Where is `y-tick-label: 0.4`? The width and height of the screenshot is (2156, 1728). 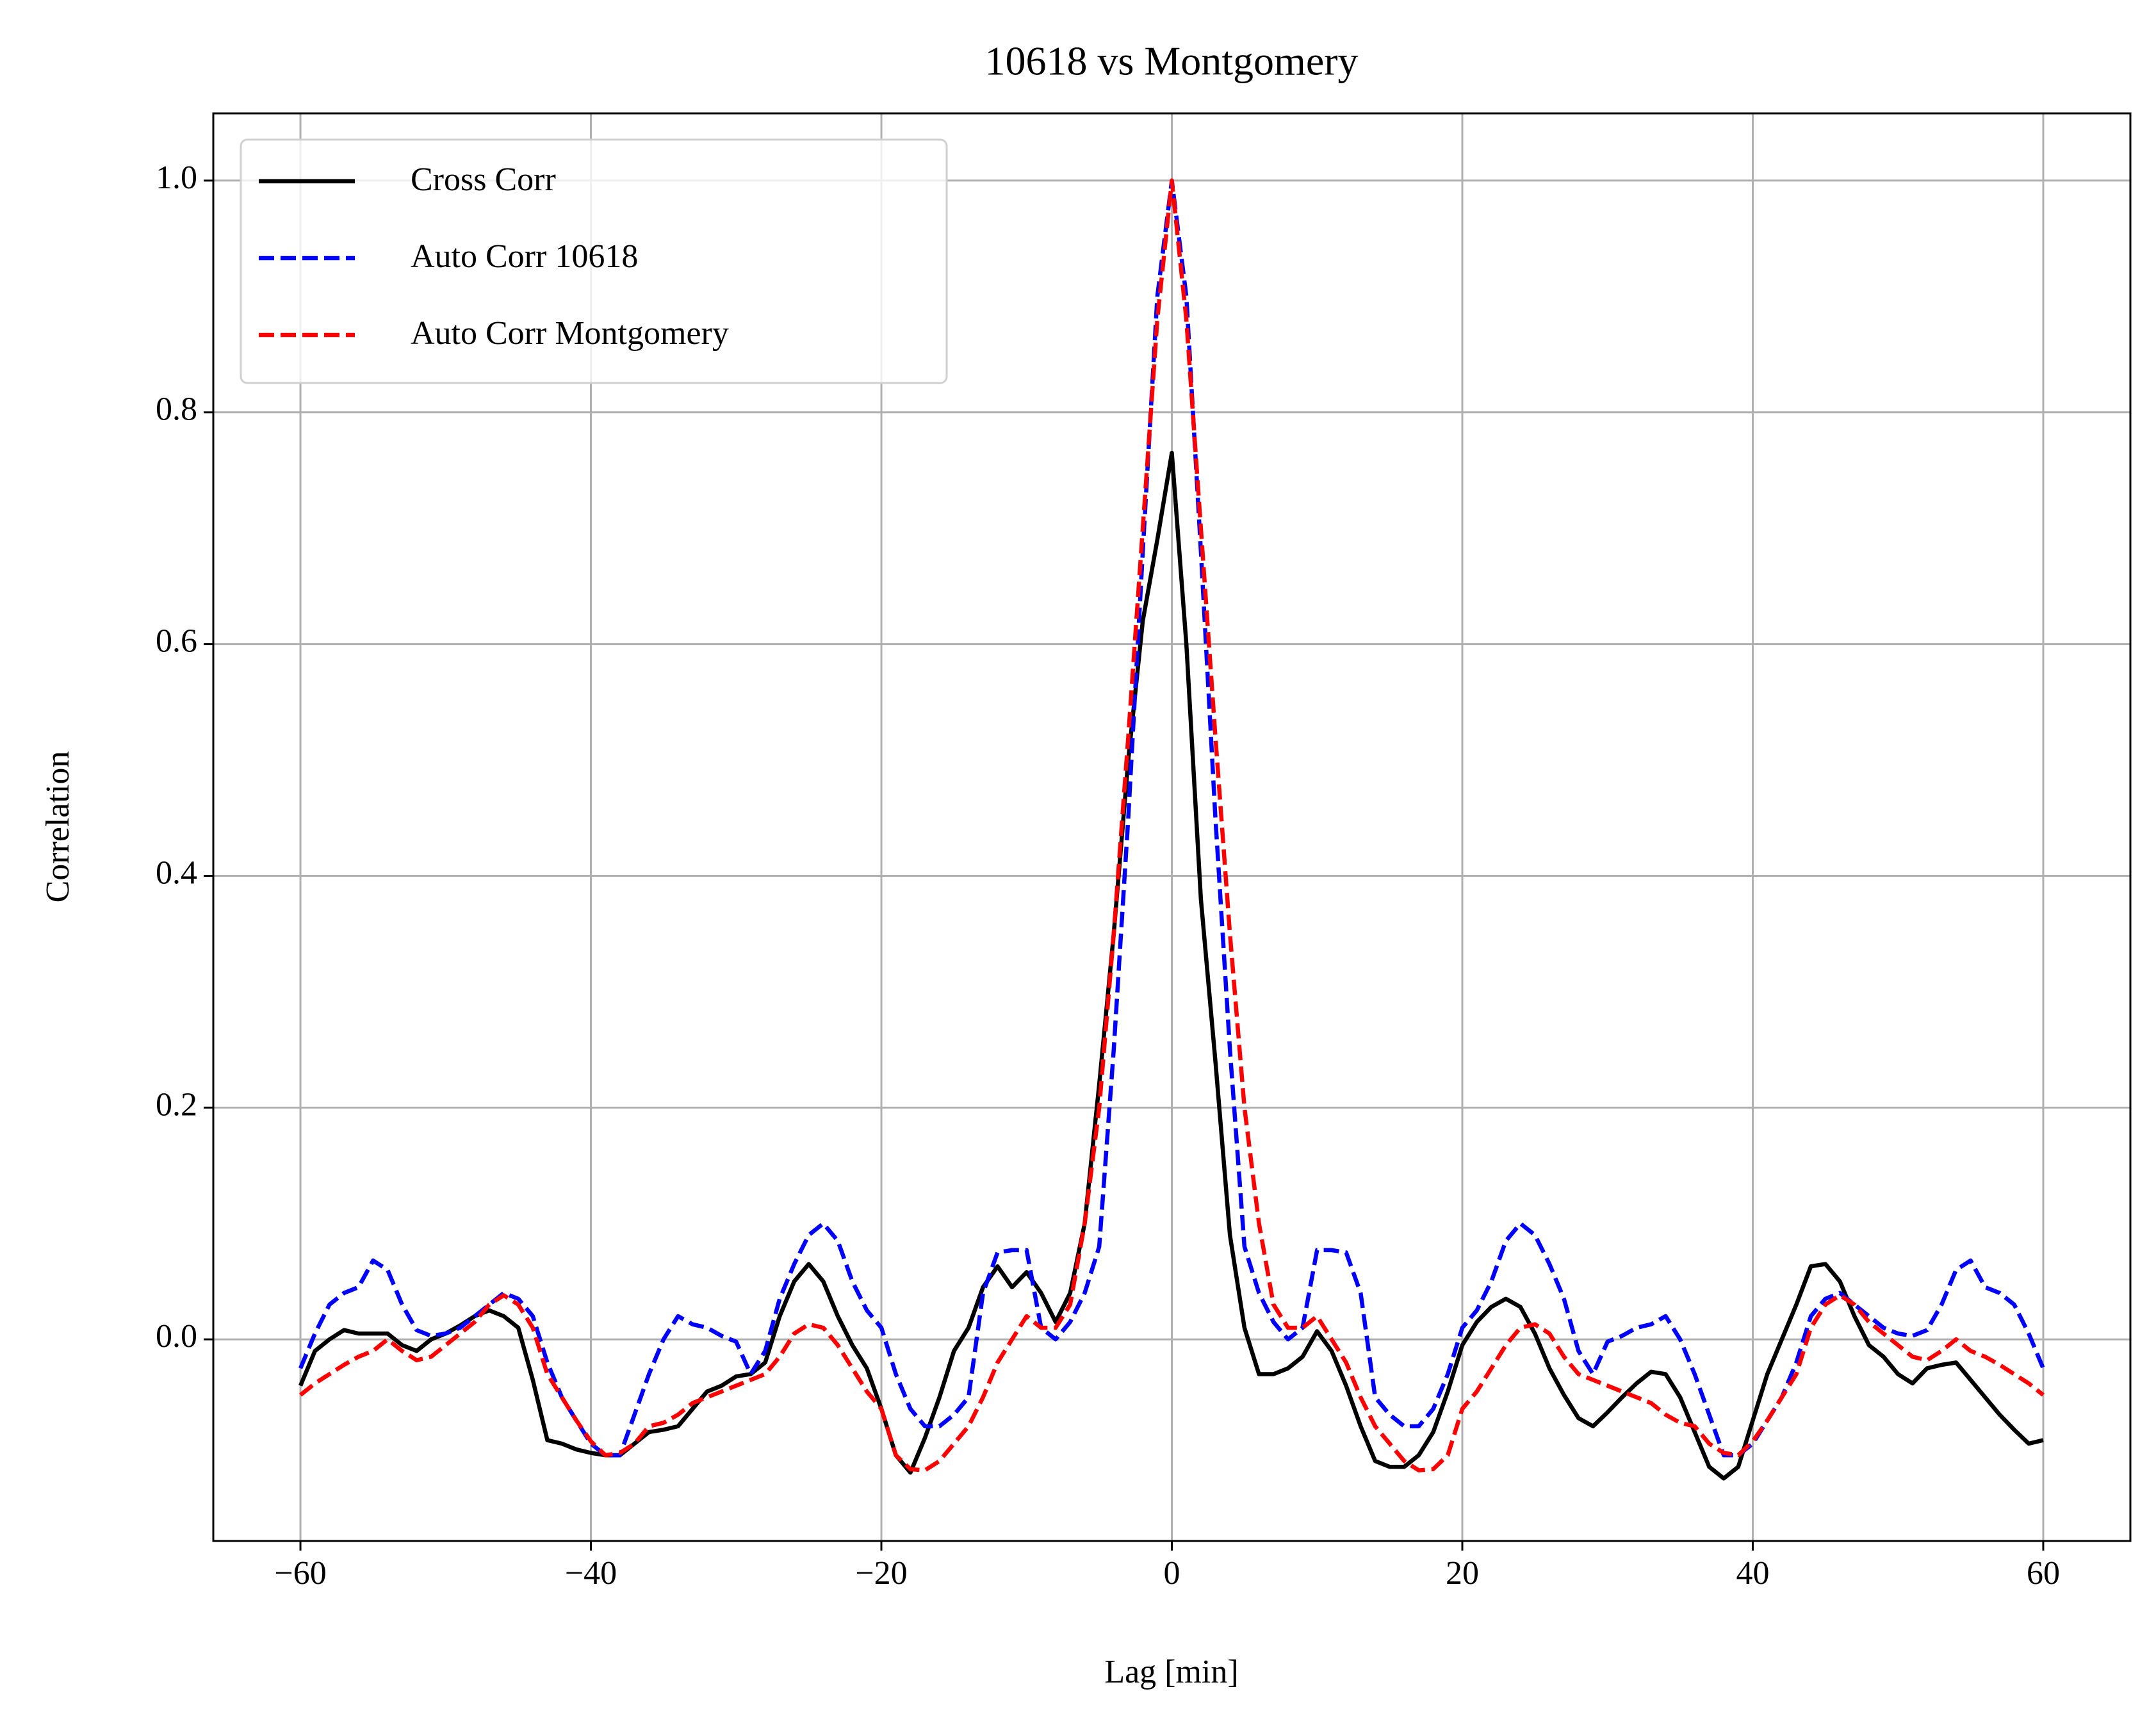
y-tick-label: 0.4 is located at coordinates (176, 872).